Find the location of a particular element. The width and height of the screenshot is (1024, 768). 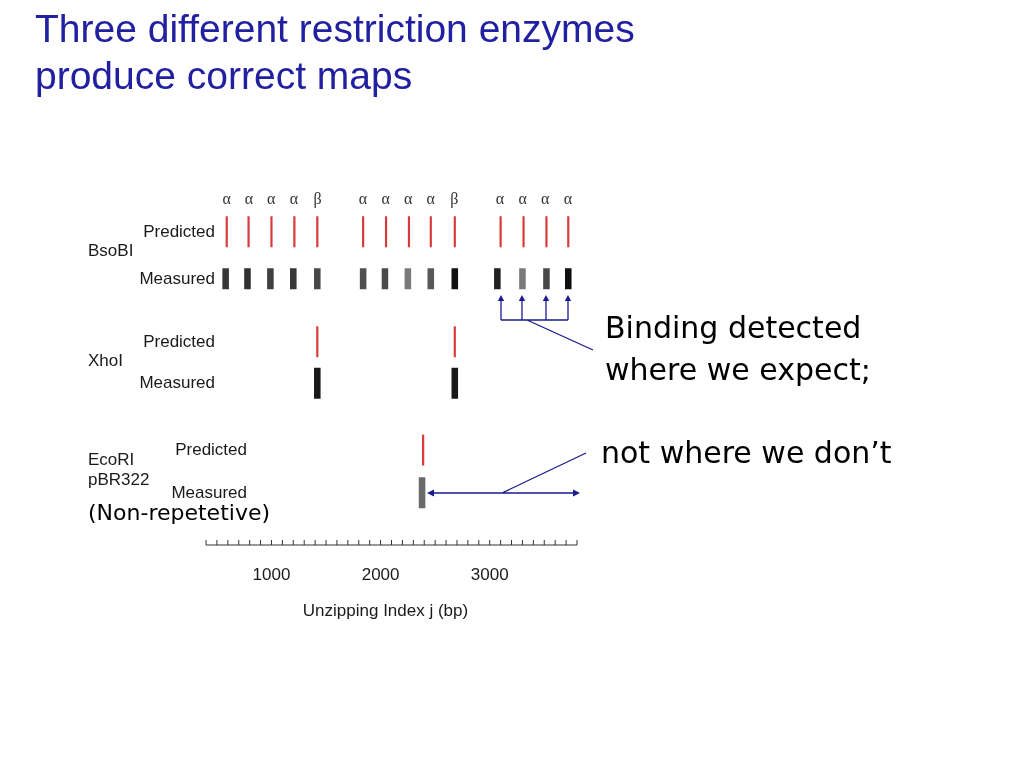

chart-title: Three different restriction enzymes produce correct maps is located at coordinates (335, 52).